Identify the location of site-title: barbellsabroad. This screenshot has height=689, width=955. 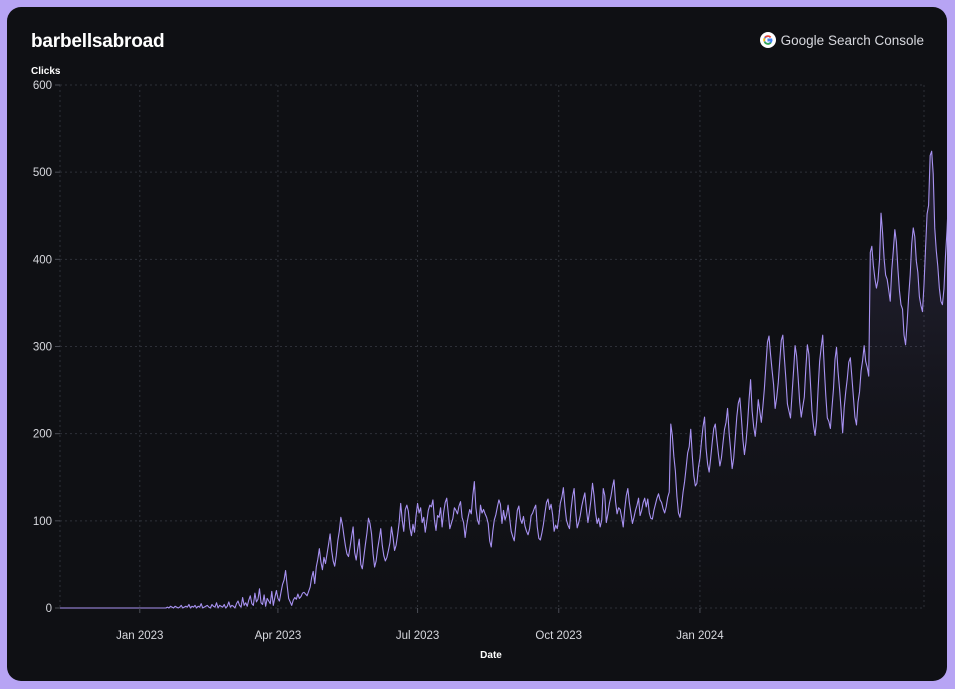
(98, 41).